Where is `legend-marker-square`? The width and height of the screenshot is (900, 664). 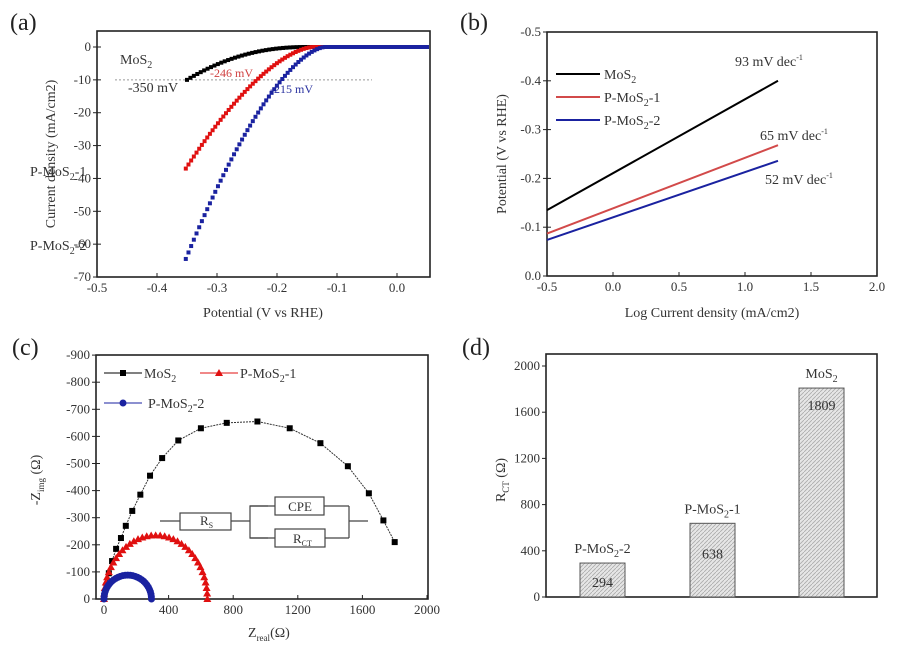 legend-marker-square is located at coordinates (123, 373).